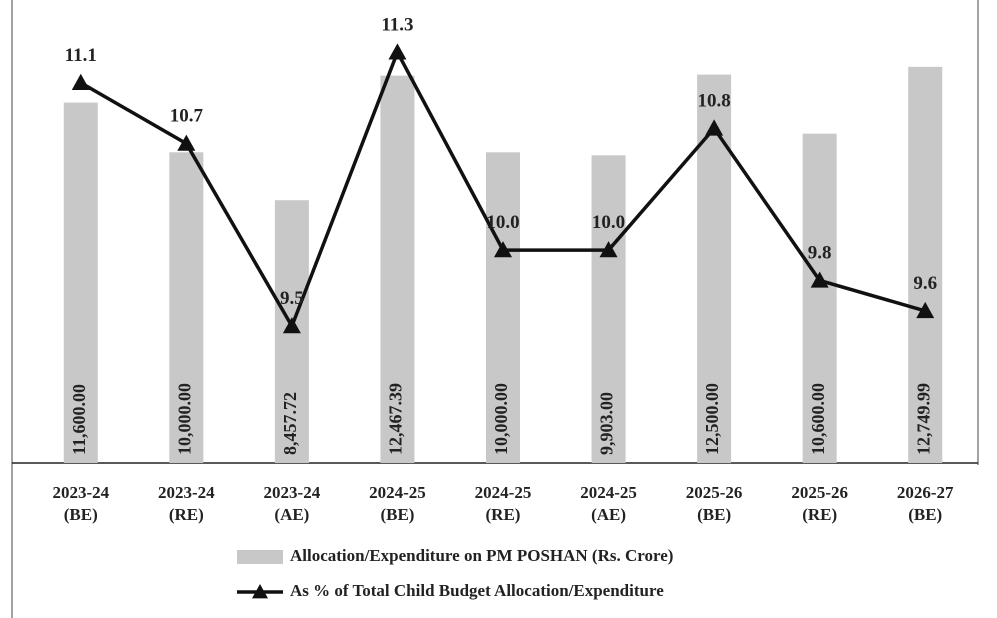 This screenshot has height=618, width=997. I want to click on bar-value-label: 12,500.00, so click(712, 419).